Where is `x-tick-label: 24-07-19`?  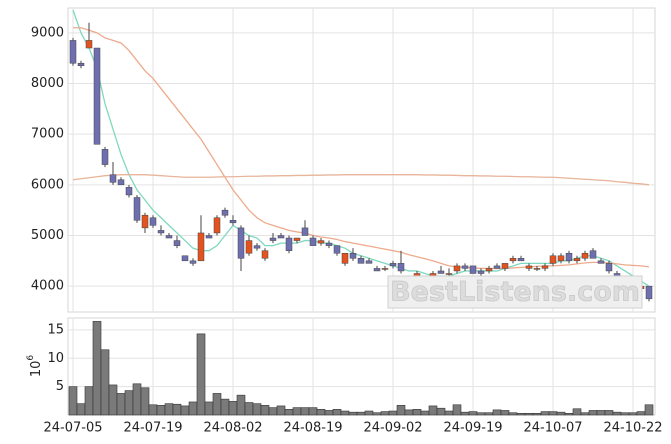 x-tick-label: 24-07-19 is located at coordinates (152, 428).